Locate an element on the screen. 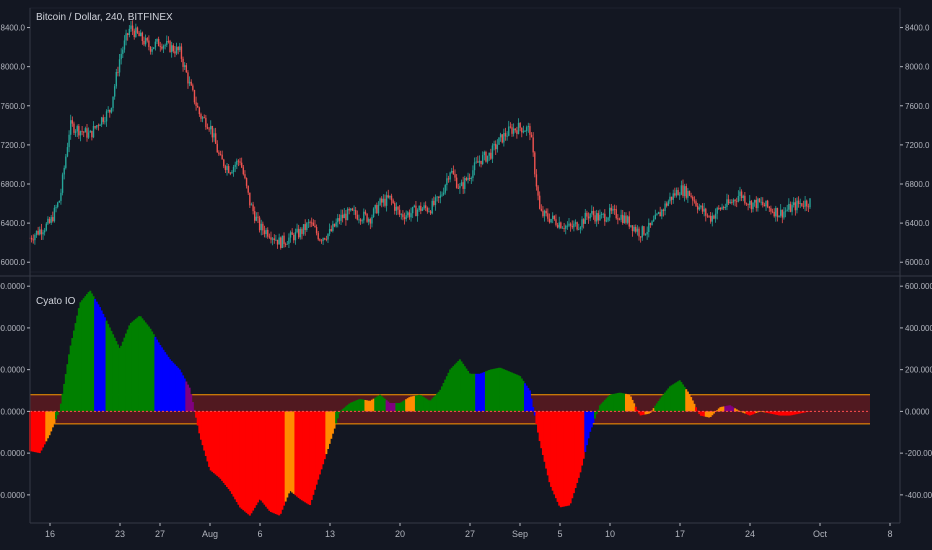 This screenshot has width=932, height=550. price-tick-label: 6800.0 is located at coordinates (13, 184).